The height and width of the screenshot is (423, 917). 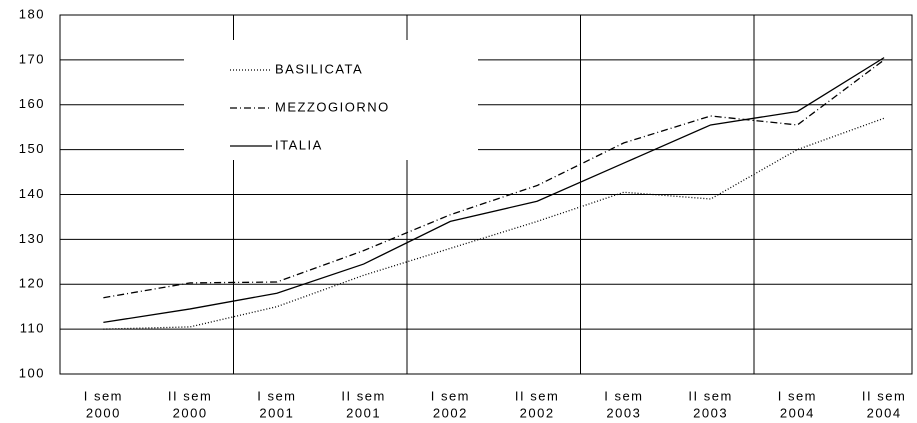 What do you see at coordinates (319, 68) in the screenshot?
I see `legend-label: BASILICATA` at bounding box center [319, 68].